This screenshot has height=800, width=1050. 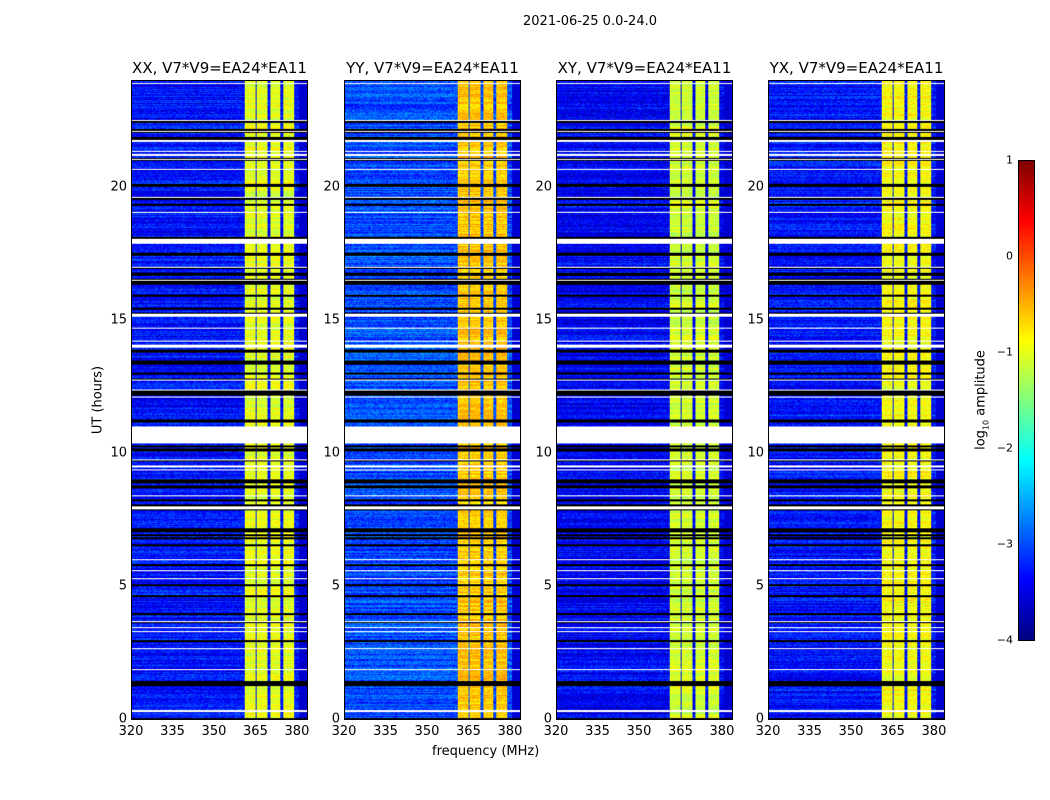 What do you see at coordinates (644, 68) in the screenshot?
I see `panel-title: XY, V7*V9=EA24*EA11` at bounding box center [644, 68].